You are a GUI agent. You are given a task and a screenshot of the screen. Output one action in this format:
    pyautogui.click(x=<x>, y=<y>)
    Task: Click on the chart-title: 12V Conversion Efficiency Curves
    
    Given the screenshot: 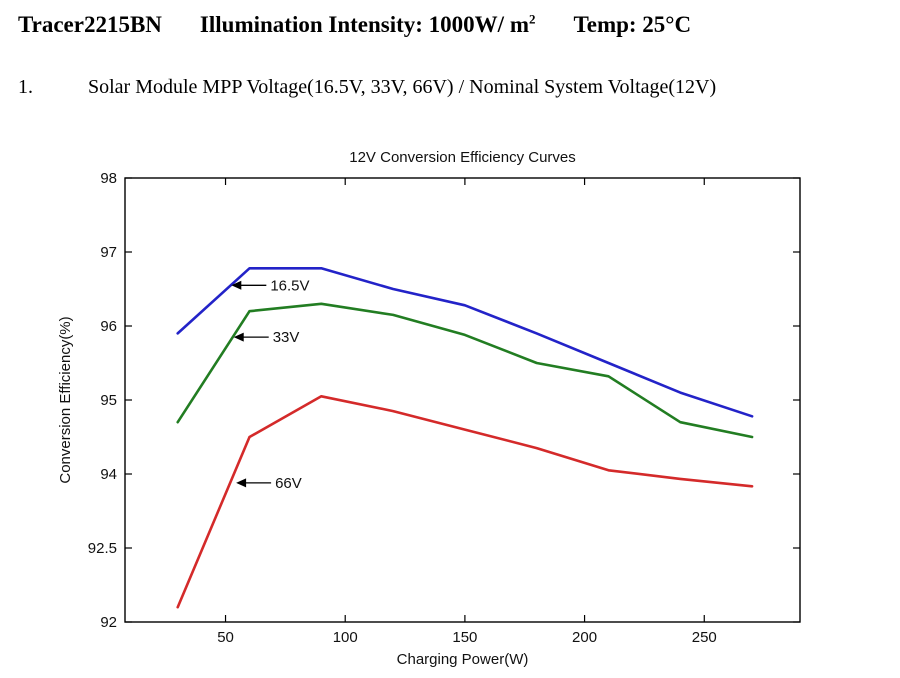 What is the action you would take?
    pyautogui.click(x=462, y=157)
    